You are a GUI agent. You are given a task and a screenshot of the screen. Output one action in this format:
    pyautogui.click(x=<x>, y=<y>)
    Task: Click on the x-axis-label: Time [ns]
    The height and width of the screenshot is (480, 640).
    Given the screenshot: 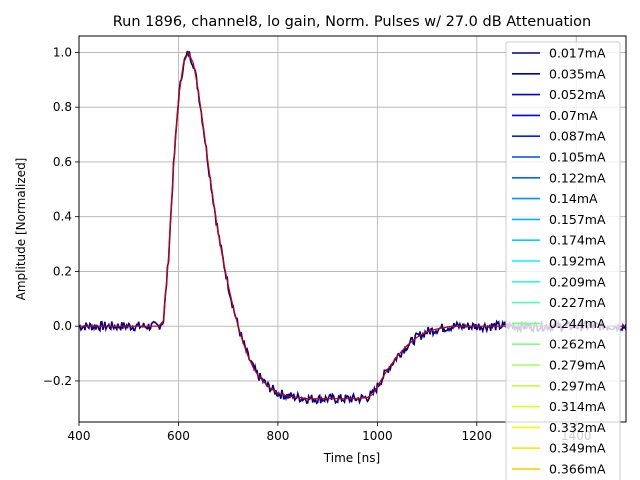 What is the action you would take?
    pyautogui.click(x=351, y=458)
    